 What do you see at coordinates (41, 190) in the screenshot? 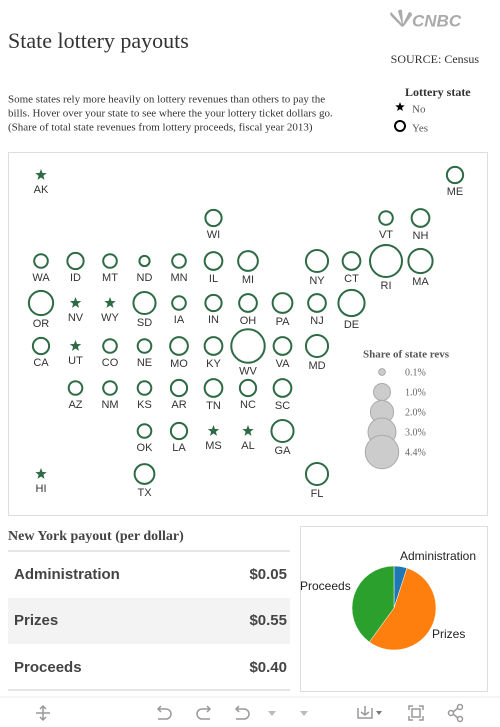
I see `state-label: AK` at bounding box center [41, 190].